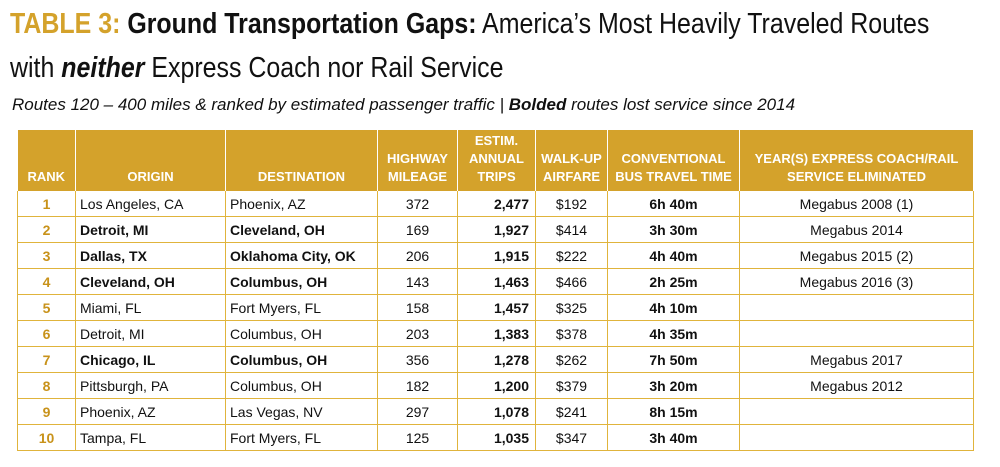  What do you see at coordinates (571, 385) in the screenshot?
I see `table-cell-airfare: $379` at bounding box center [571, 385].